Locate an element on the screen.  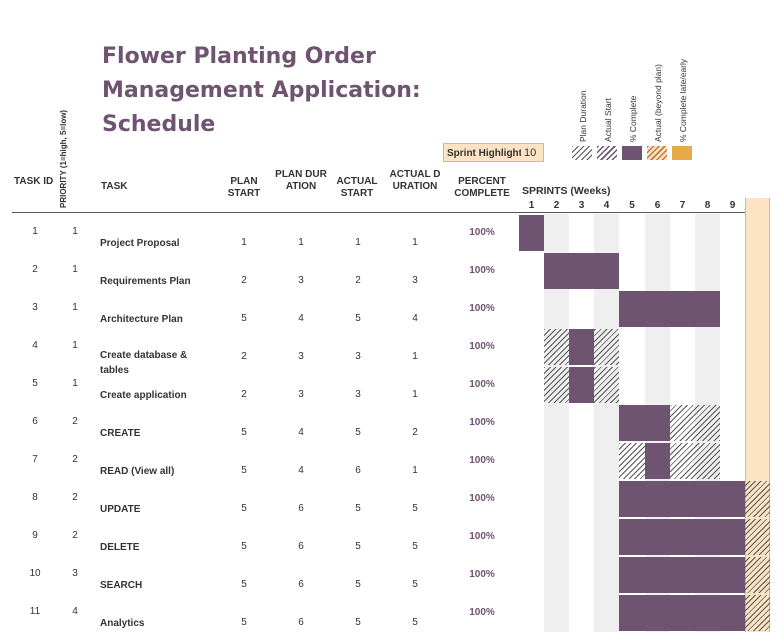
header-task-id: TASK ID is located at coordinates (34, 181).